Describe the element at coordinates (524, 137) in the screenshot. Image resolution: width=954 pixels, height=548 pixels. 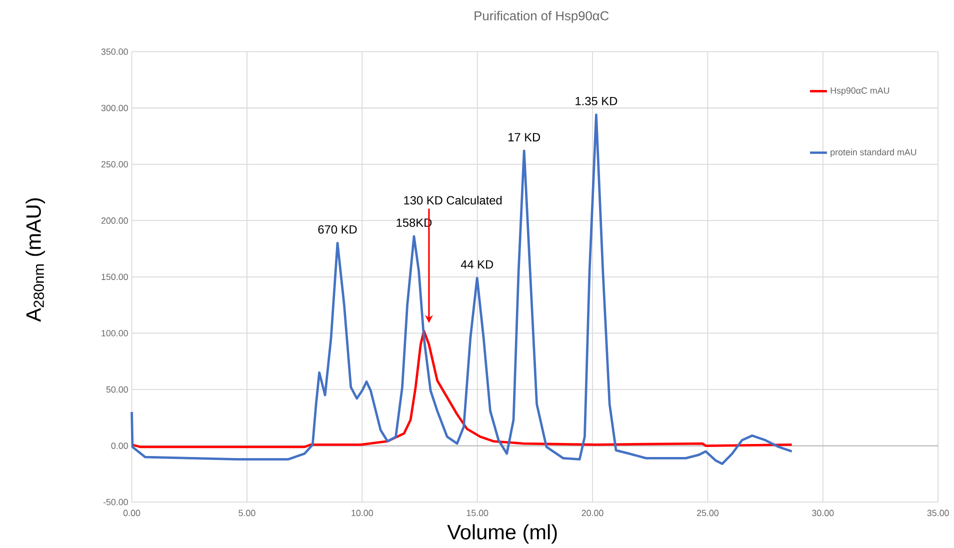
I see `annotation: 17 KD` at that location.